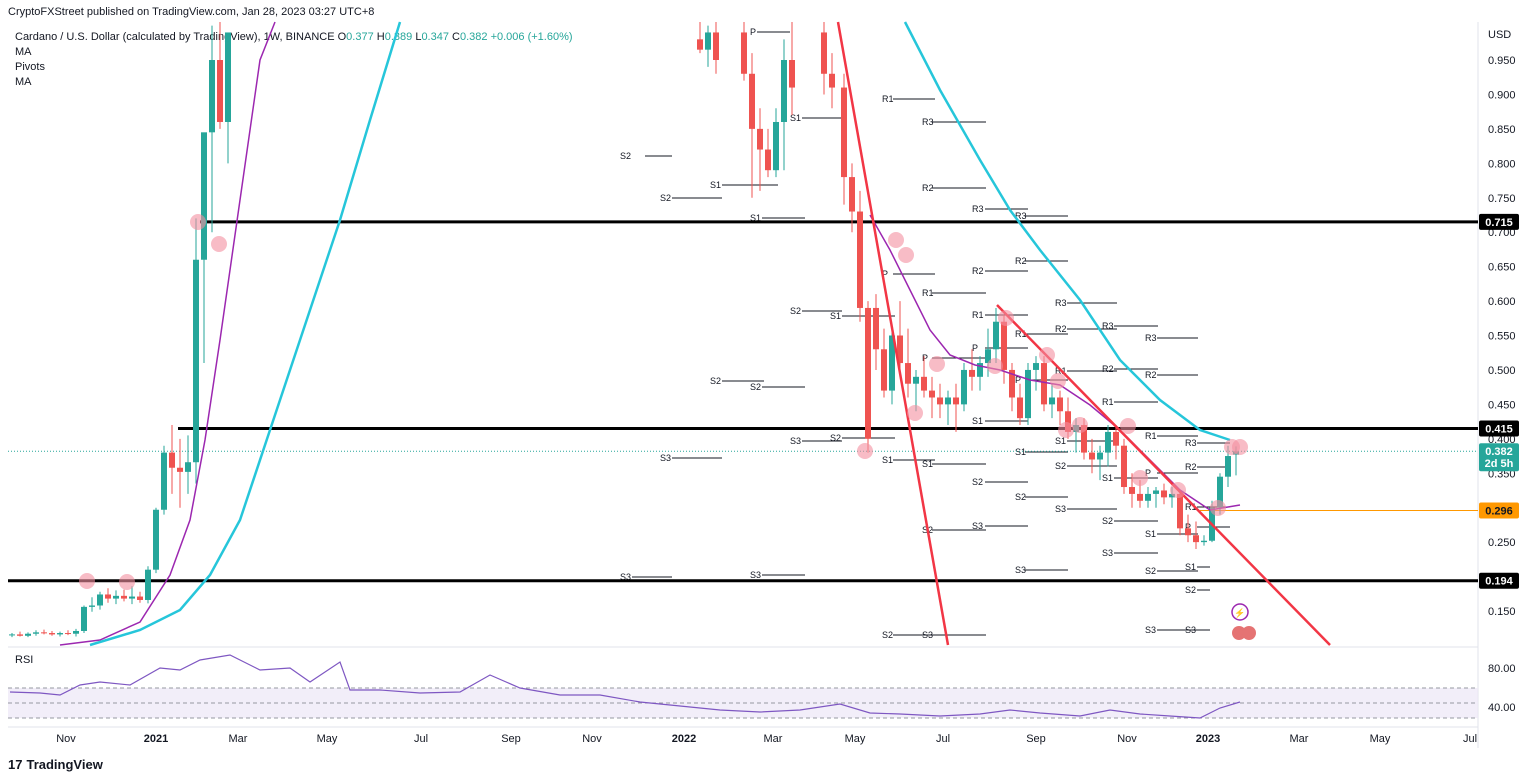  I want to click on trend-line-diagonal, so click(1163, 475).